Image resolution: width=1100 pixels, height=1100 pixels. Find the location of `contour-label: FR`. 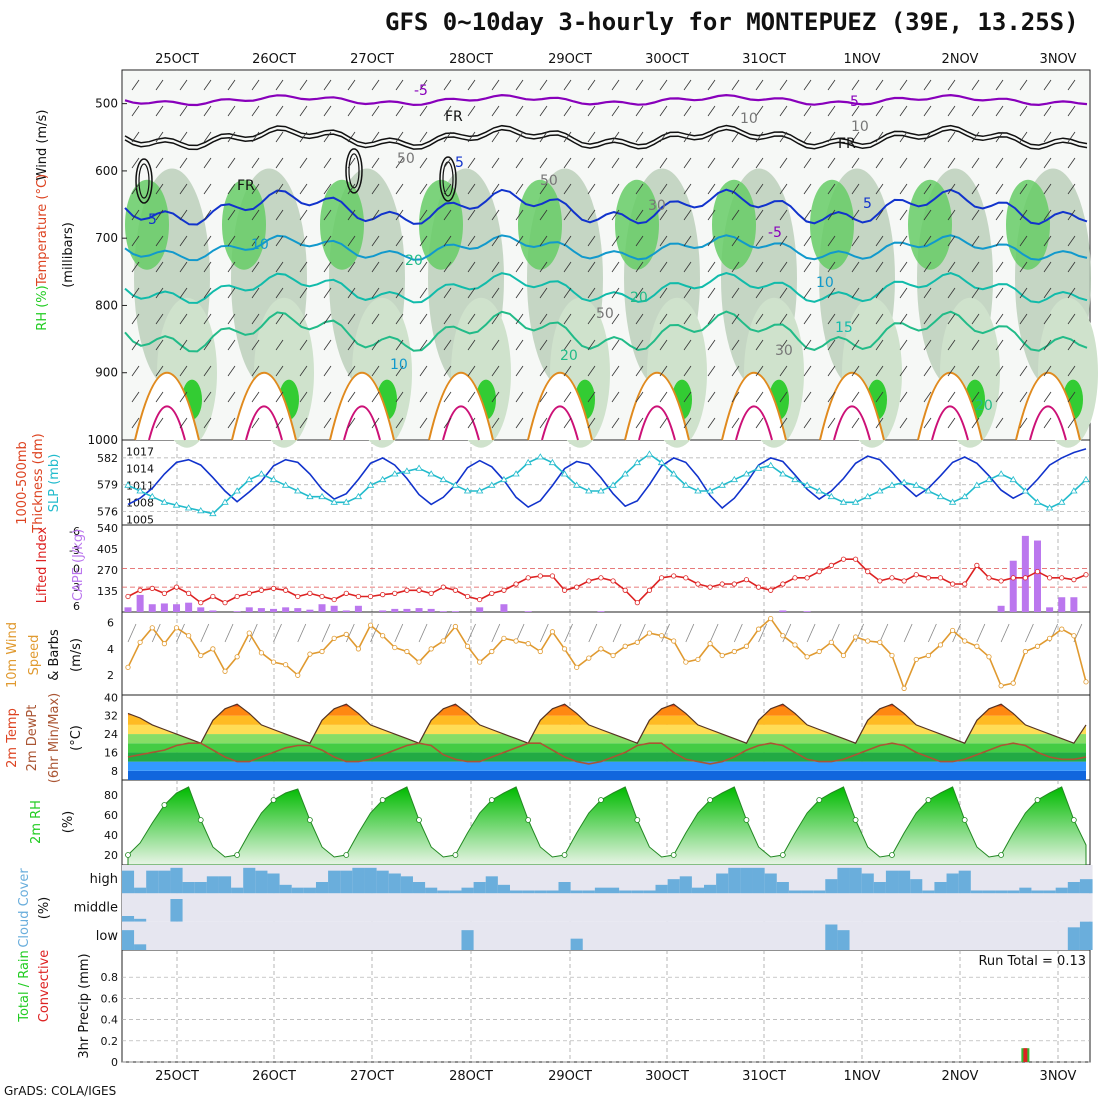

contour-label: FR is located at coordinates (454, 117).